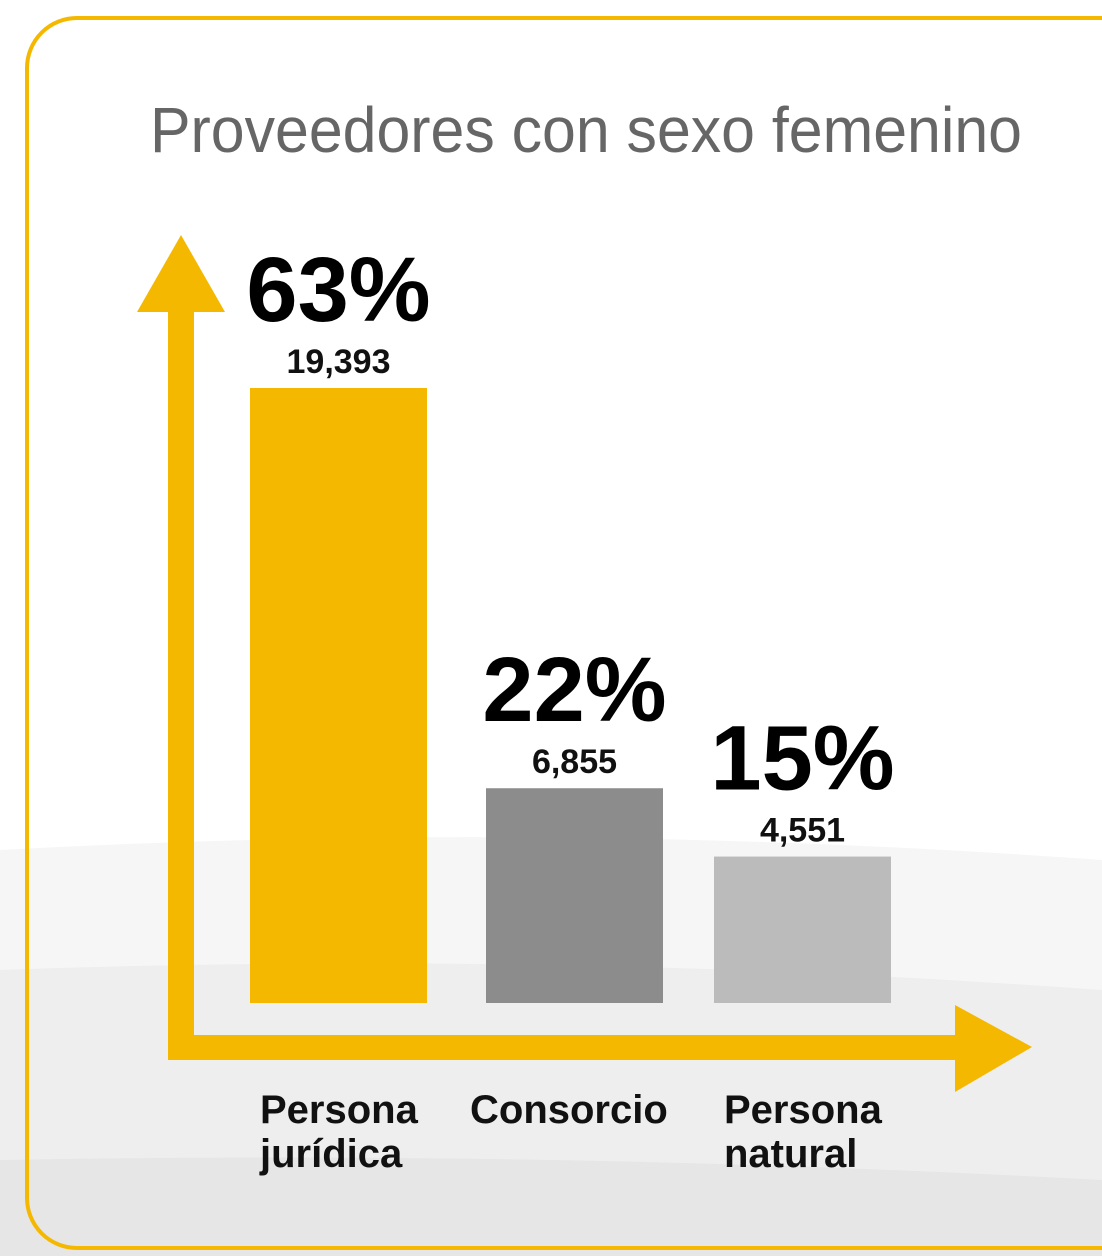 The height and width of the screenshot is (1256, 1102). What do you see at coordinates (563, 1047) in the screenshot?
I see `x-axis` at bounding box center [563, 1047].